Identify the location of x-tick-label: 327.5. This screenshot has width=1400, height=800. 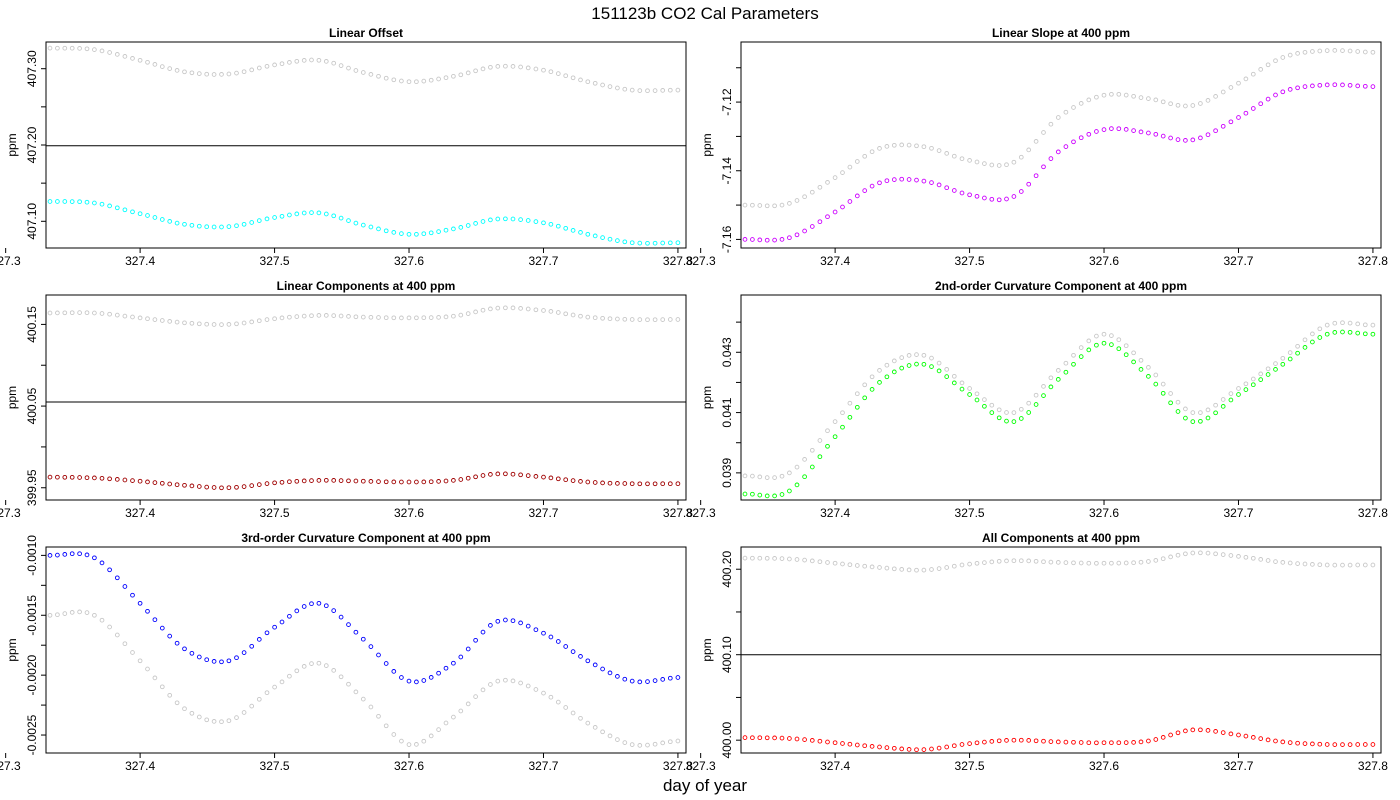
(970, 513).